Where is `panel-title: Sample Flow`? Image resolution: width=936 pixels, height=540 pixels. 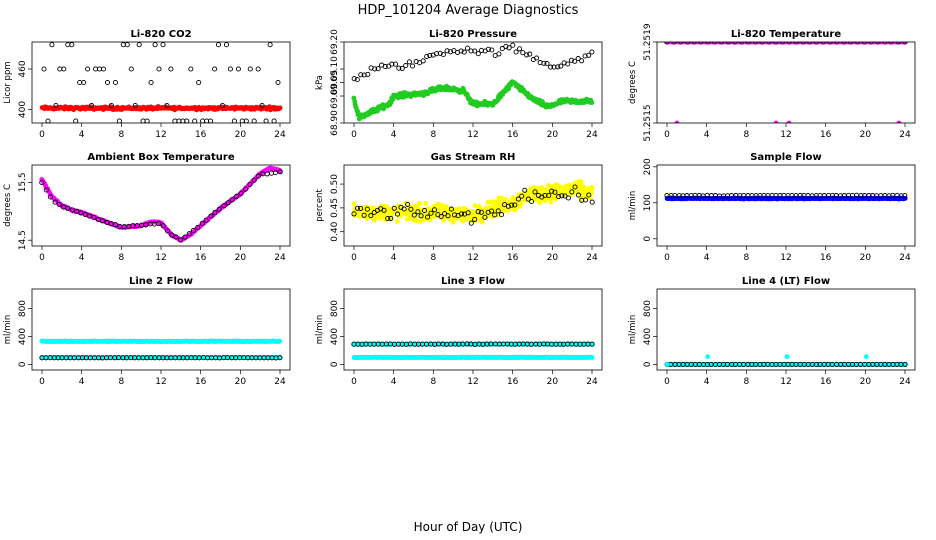 panel-title: Sample Flow is located at coordinates (786, 157).